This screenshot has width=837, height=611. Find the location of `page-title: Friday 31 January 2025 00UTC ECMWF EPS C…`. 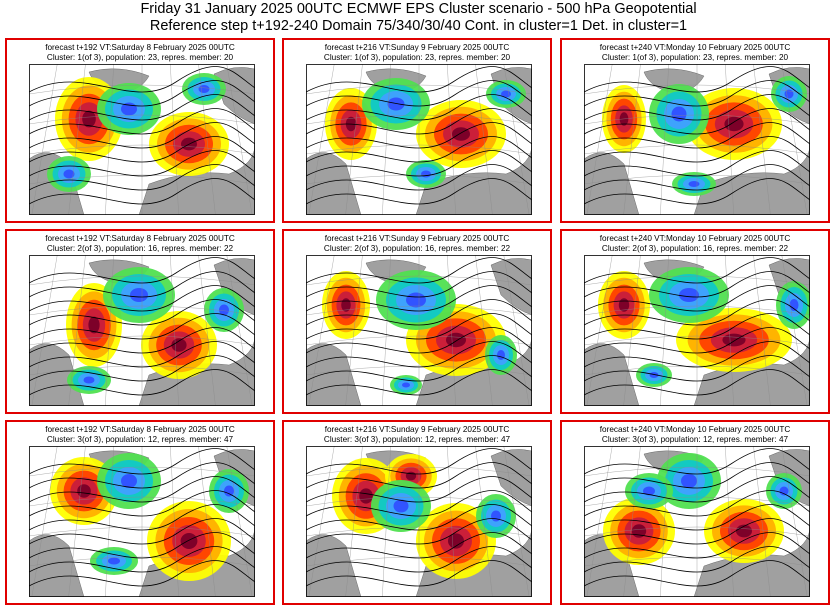

page-title: Friday 31 January 2025 00UTC ECMWF EPS C… is located at coordinates (418, 9).